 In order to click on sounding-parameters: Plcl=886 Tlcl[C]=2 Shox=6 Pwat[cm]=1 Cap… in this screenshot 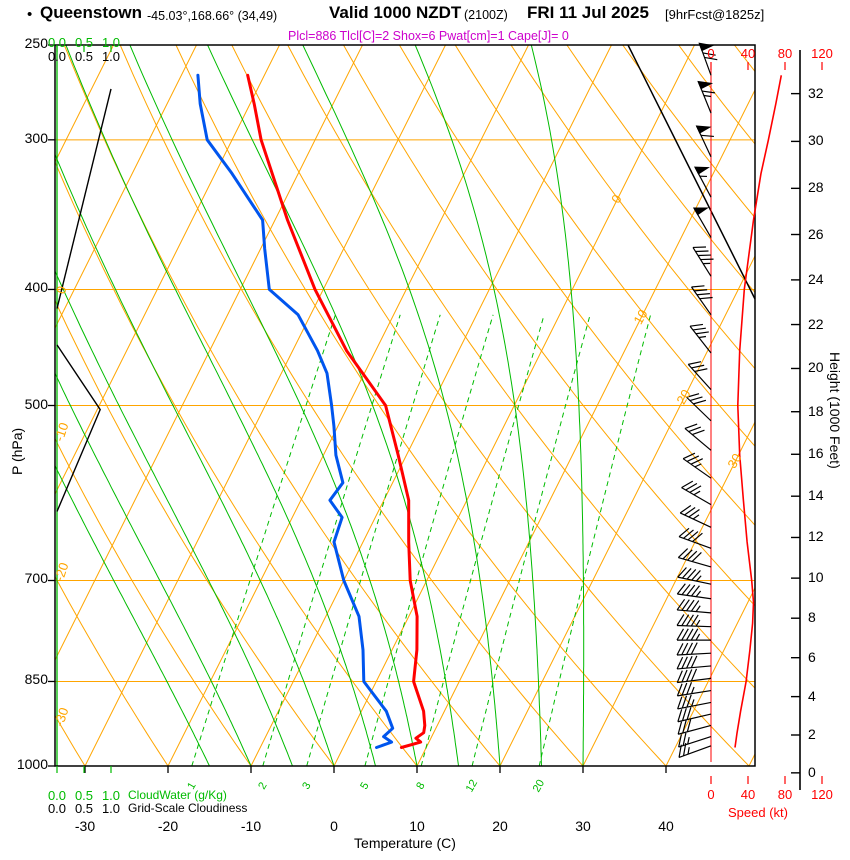, I will do `click(428, 36)`.